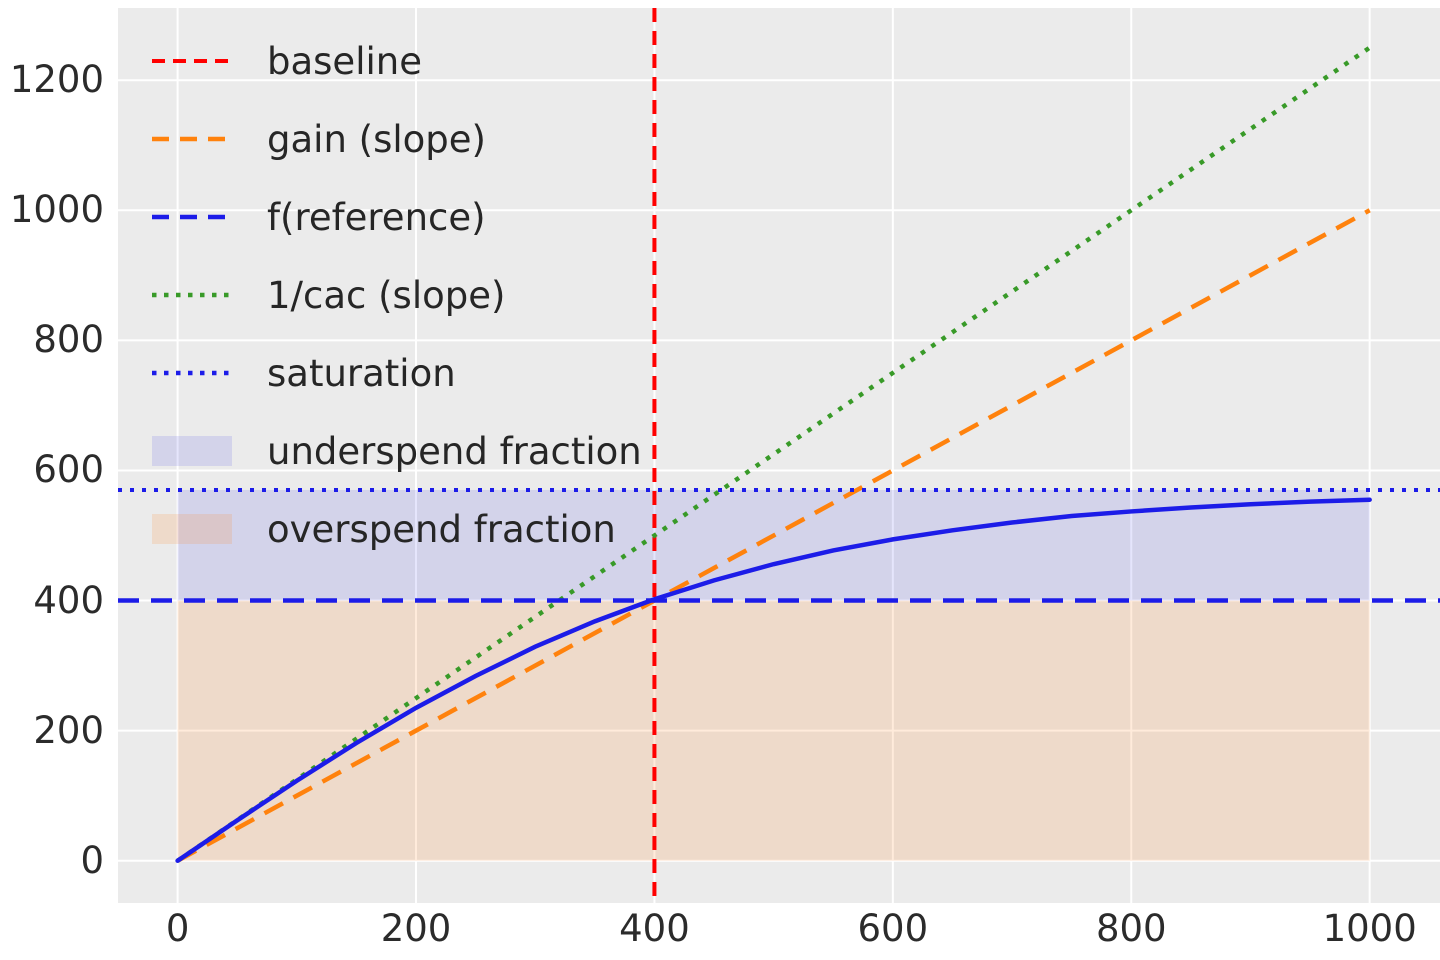 This screenshot has height=960, width=1440. I want to click on legend-label: 1/cac (slope), so click(386, 295).